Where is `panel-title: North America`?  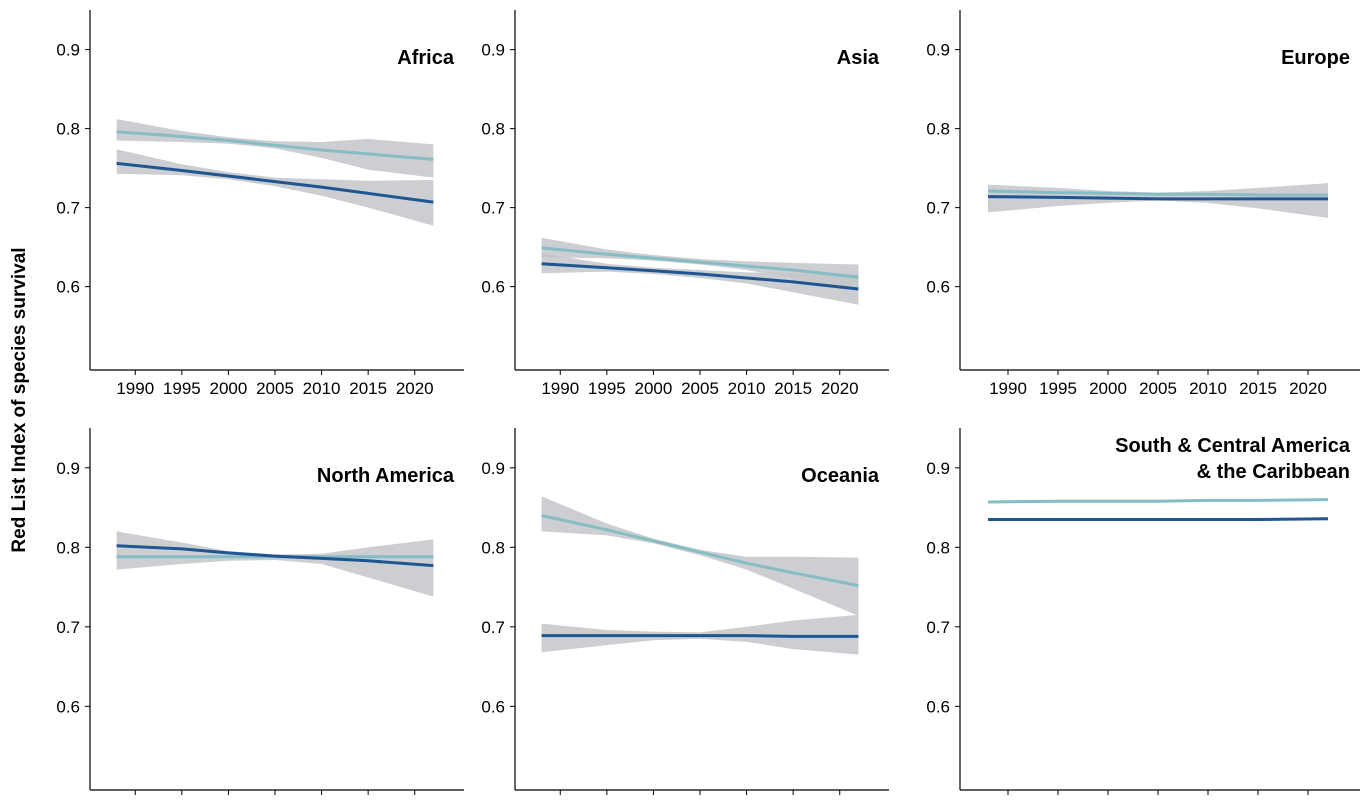
panel-title: North America is located at coordinates (386, 476).